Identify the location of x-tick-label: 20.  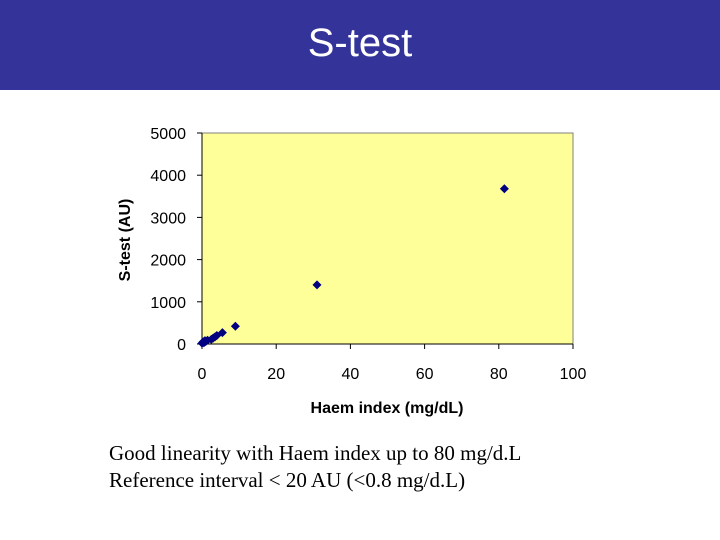
(276, 374).